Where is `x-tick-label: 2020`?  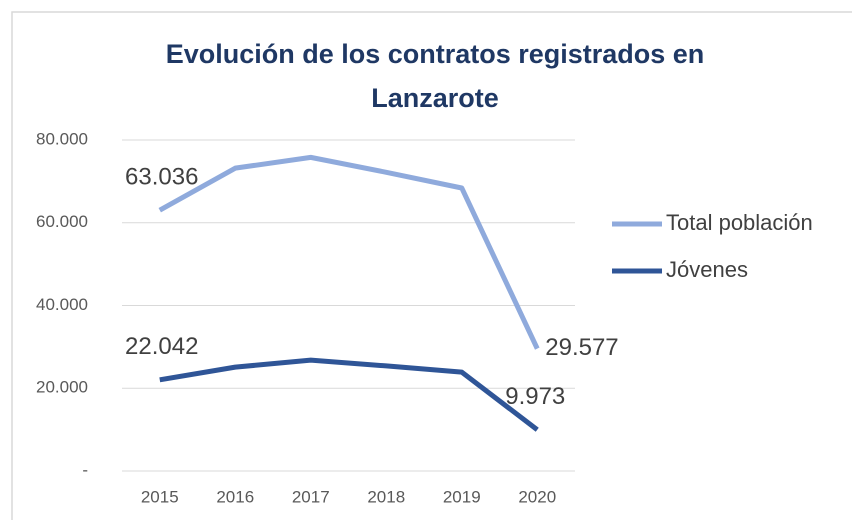 x-tick-label: 2020 is located at coordinates (537, 496).